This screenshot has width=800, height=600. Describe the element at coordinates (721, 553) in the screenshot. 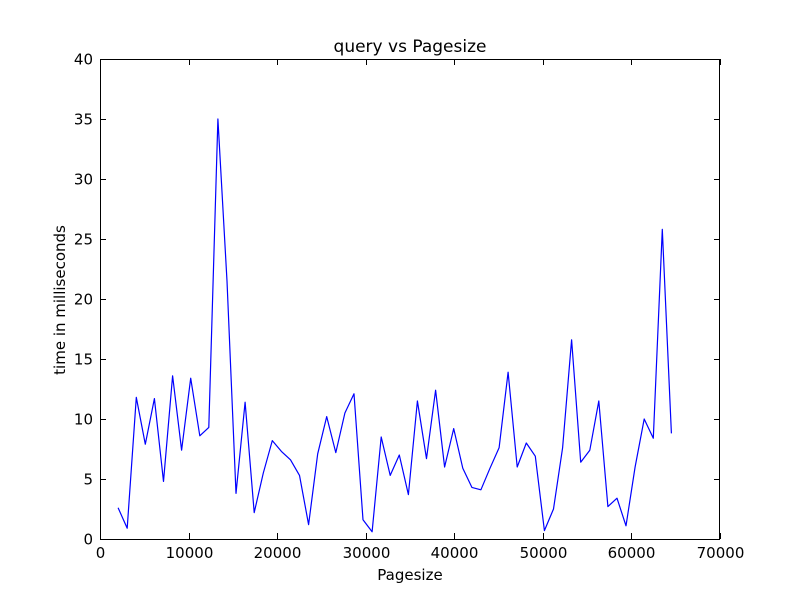

I see `x-tick-label: 70000` at that location.